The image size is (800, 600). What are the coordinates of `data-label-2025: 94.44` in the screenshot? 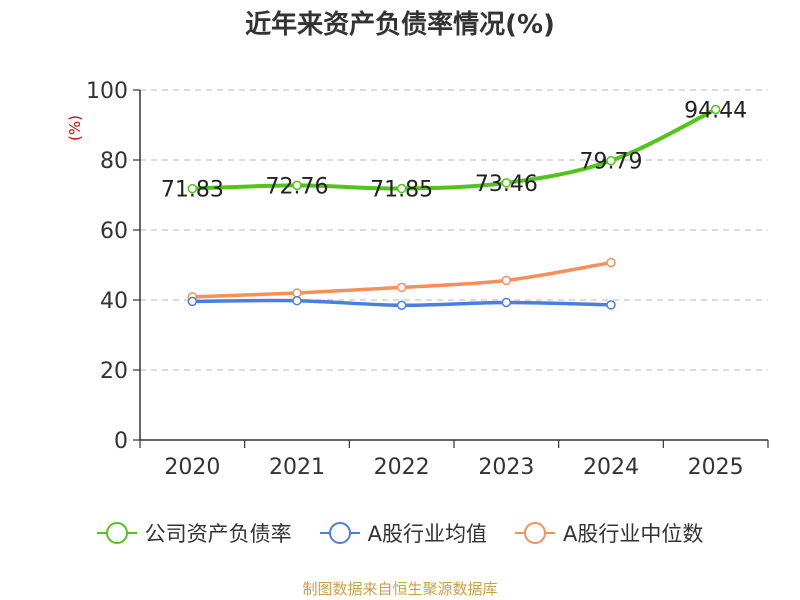 It's located at (715, 110).